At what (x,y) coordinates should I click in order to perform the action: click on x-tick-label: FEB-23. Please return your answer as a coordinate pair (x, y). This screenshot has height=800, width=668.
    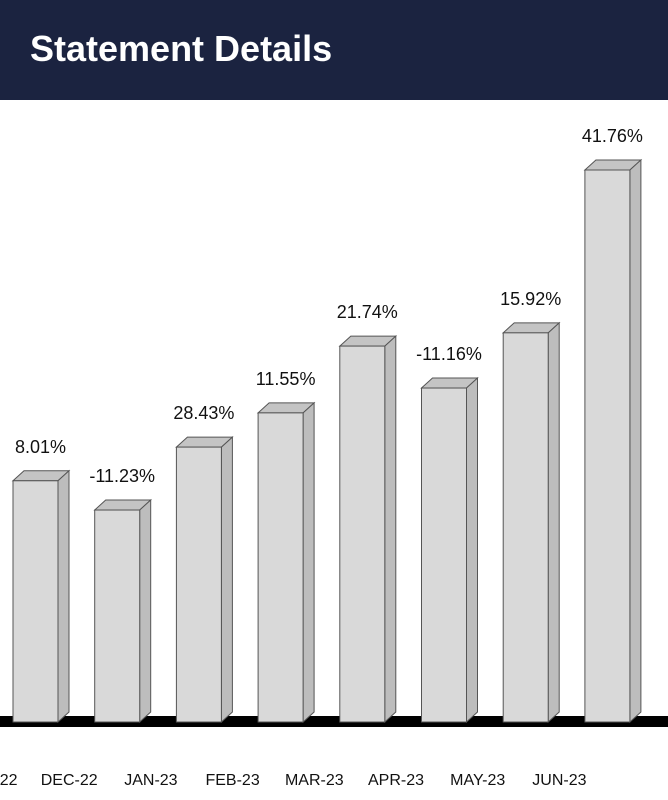
    Looking at the image, I should click on (232, 780).